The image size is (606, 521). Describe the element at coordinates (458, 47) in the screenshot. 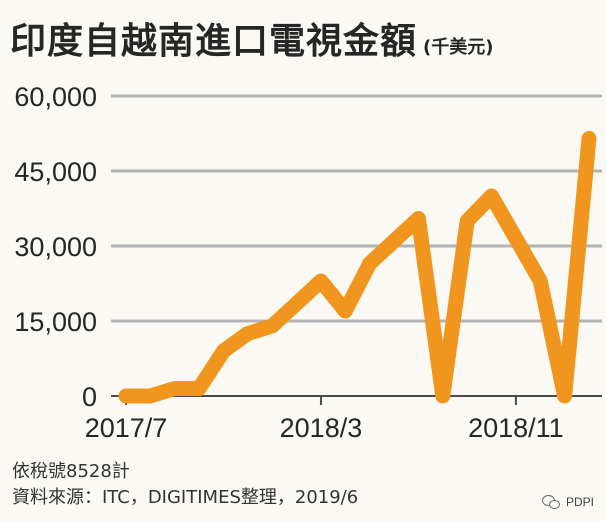

I see `chart-unit: (千美元)` at that location.